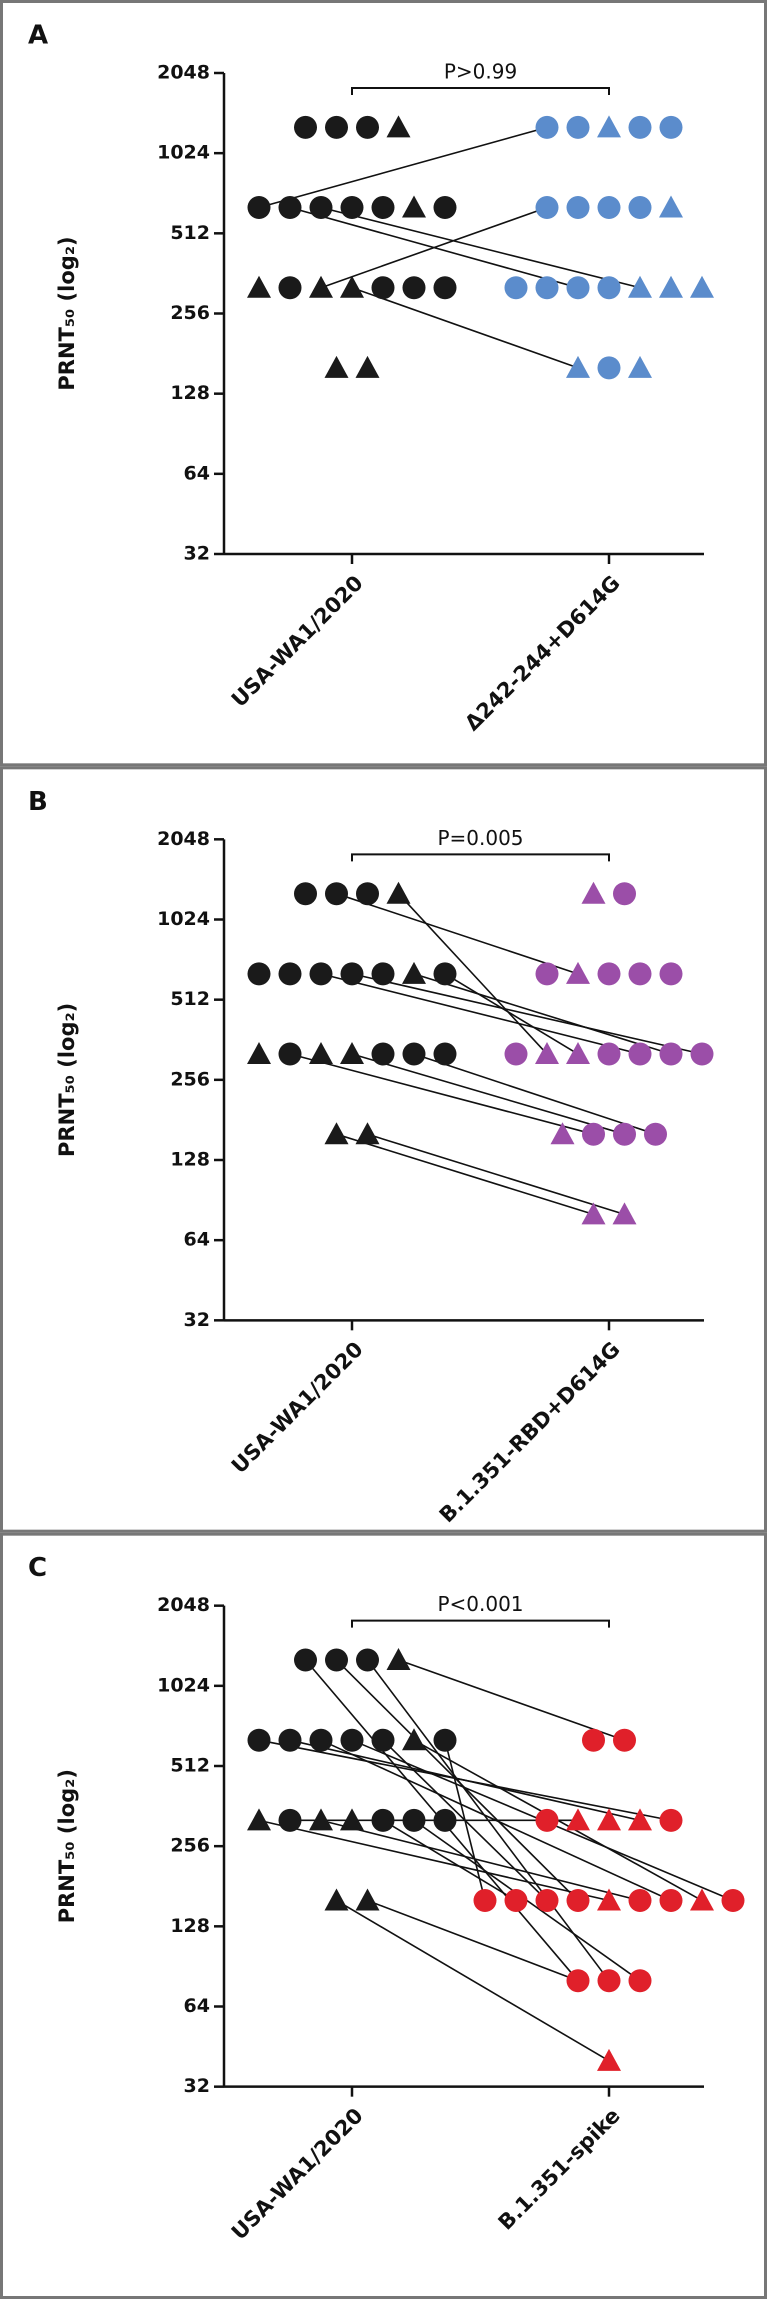  Describe the element at coordinates (37, 1568) in the screenshot. I see `panel-letter: C` at that location.